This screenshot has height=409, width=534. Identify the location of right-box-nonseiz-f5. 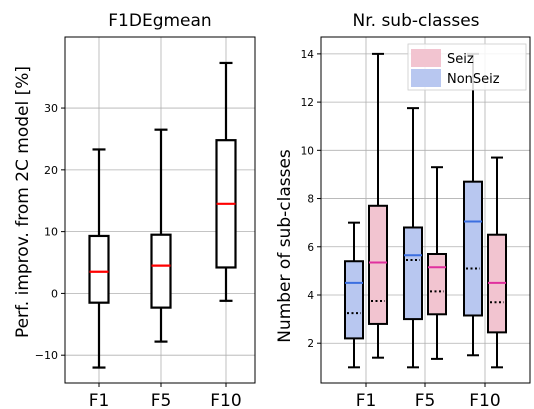
(413, 238).